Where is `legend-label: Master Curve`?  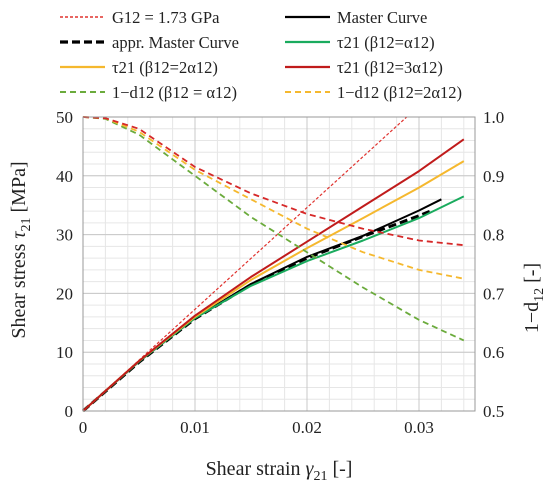 legend-label: Master Curve is located at coordinates (382, 17).